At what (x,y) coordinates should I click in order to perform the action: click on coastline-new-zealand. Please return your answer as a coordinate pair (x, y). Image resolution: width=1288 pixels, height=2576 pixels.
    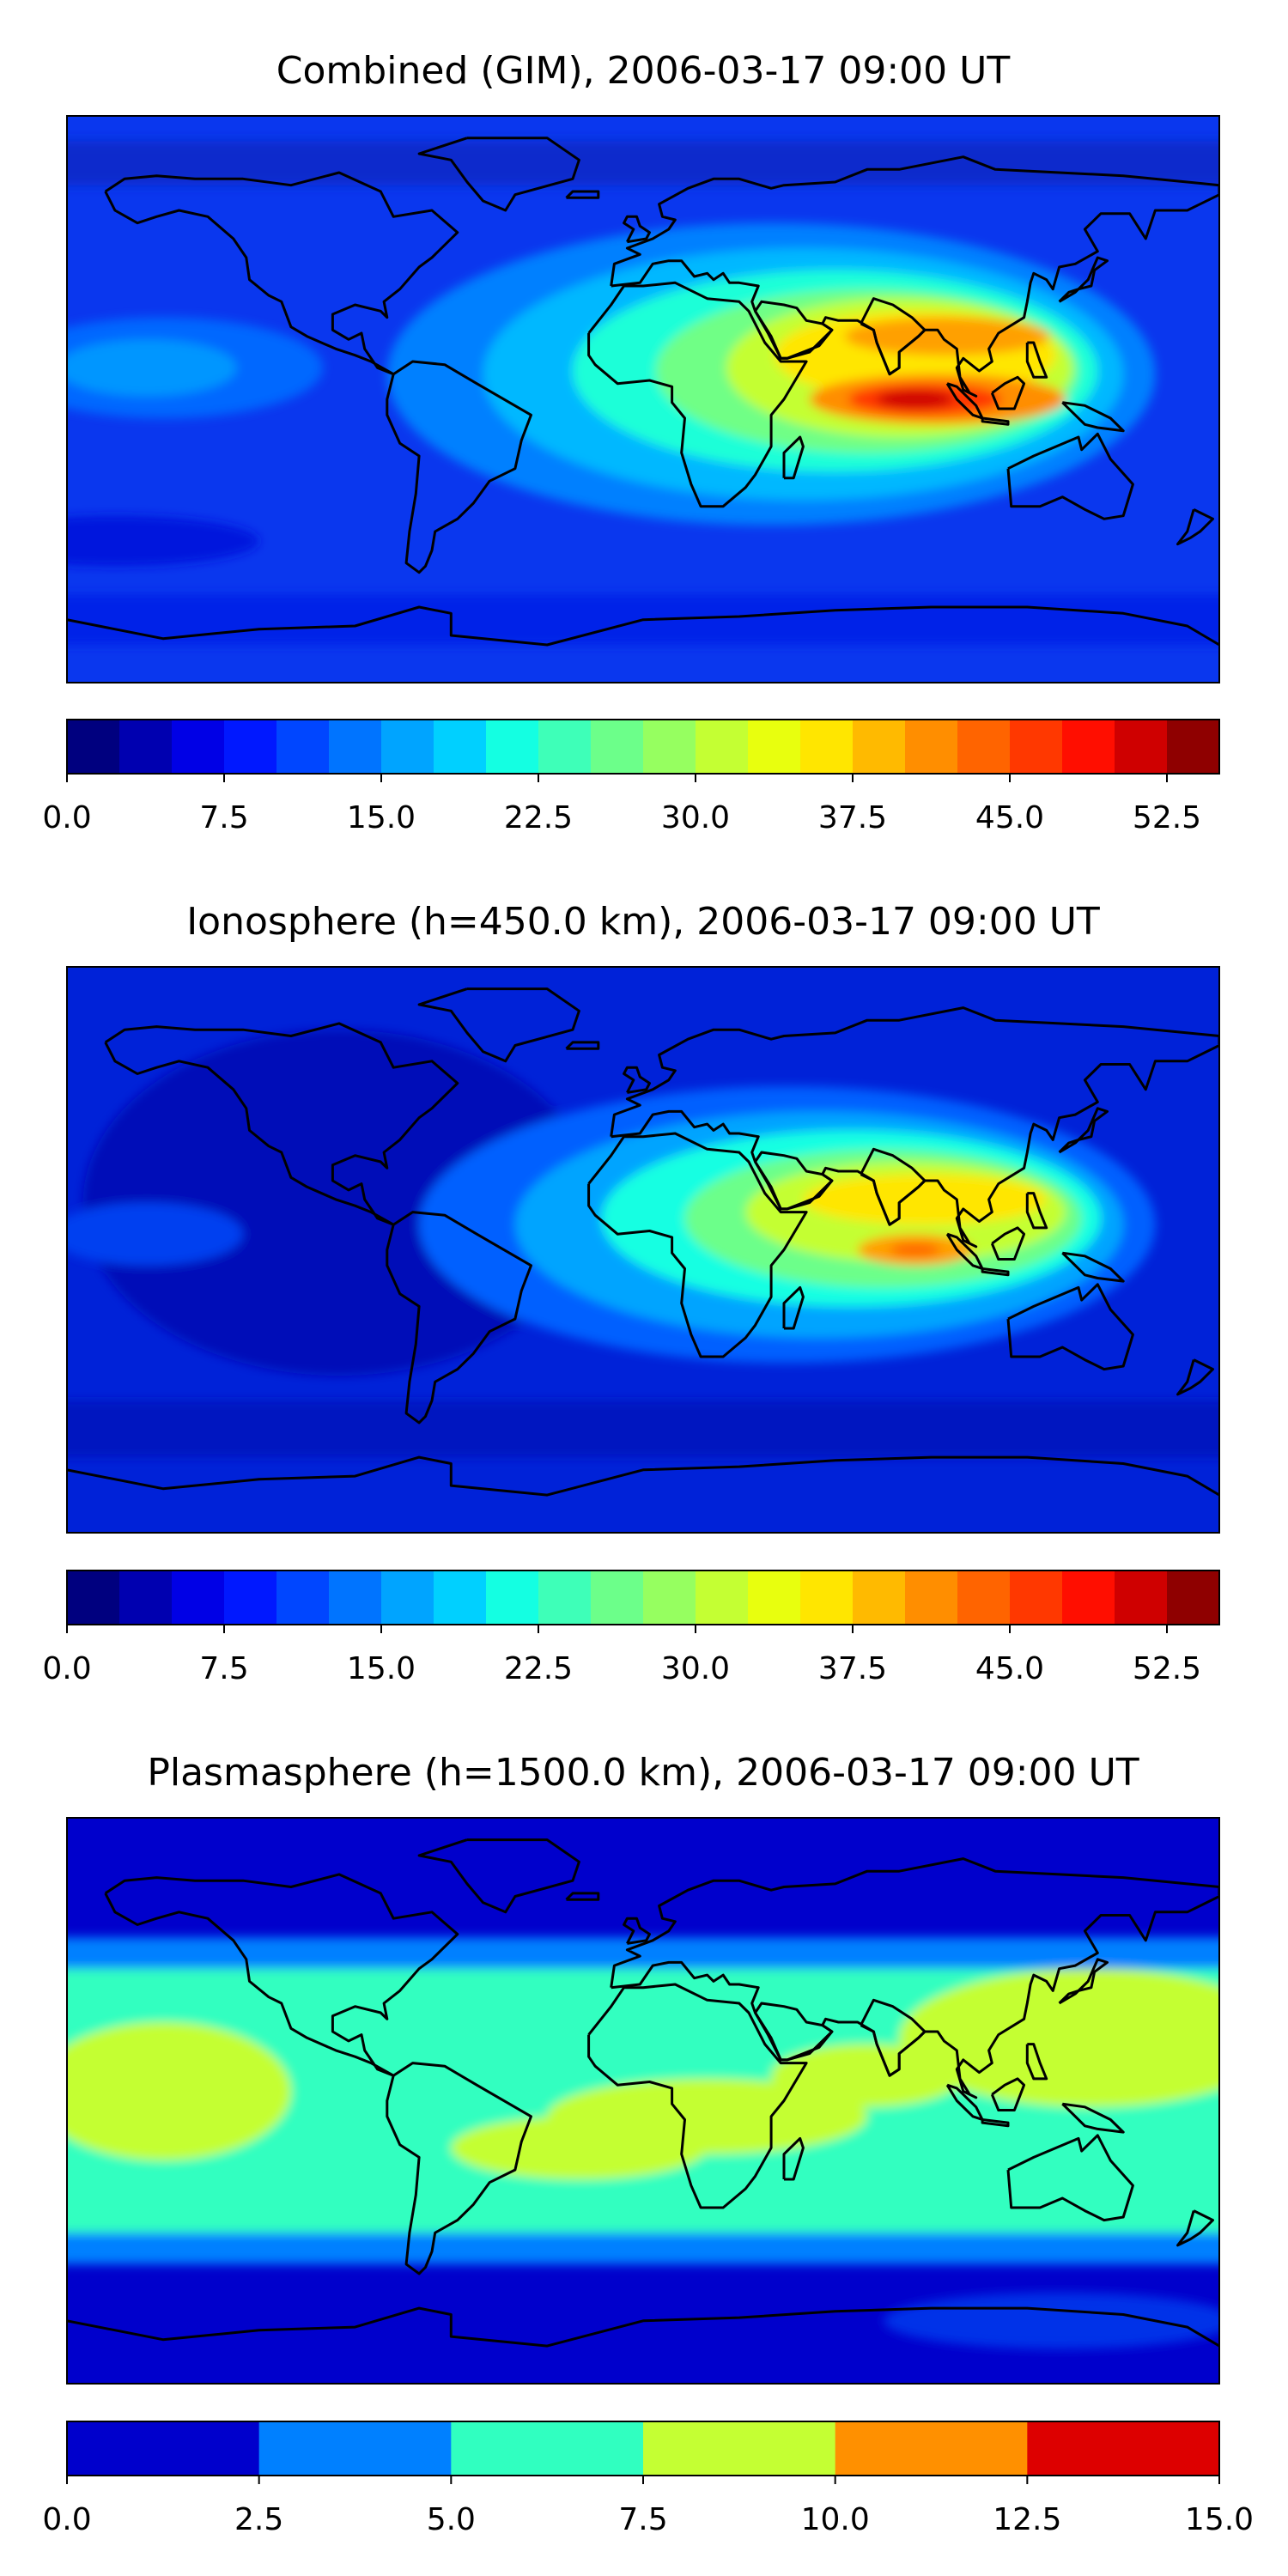
    Looking at the image, I should click on (1195, 2228).